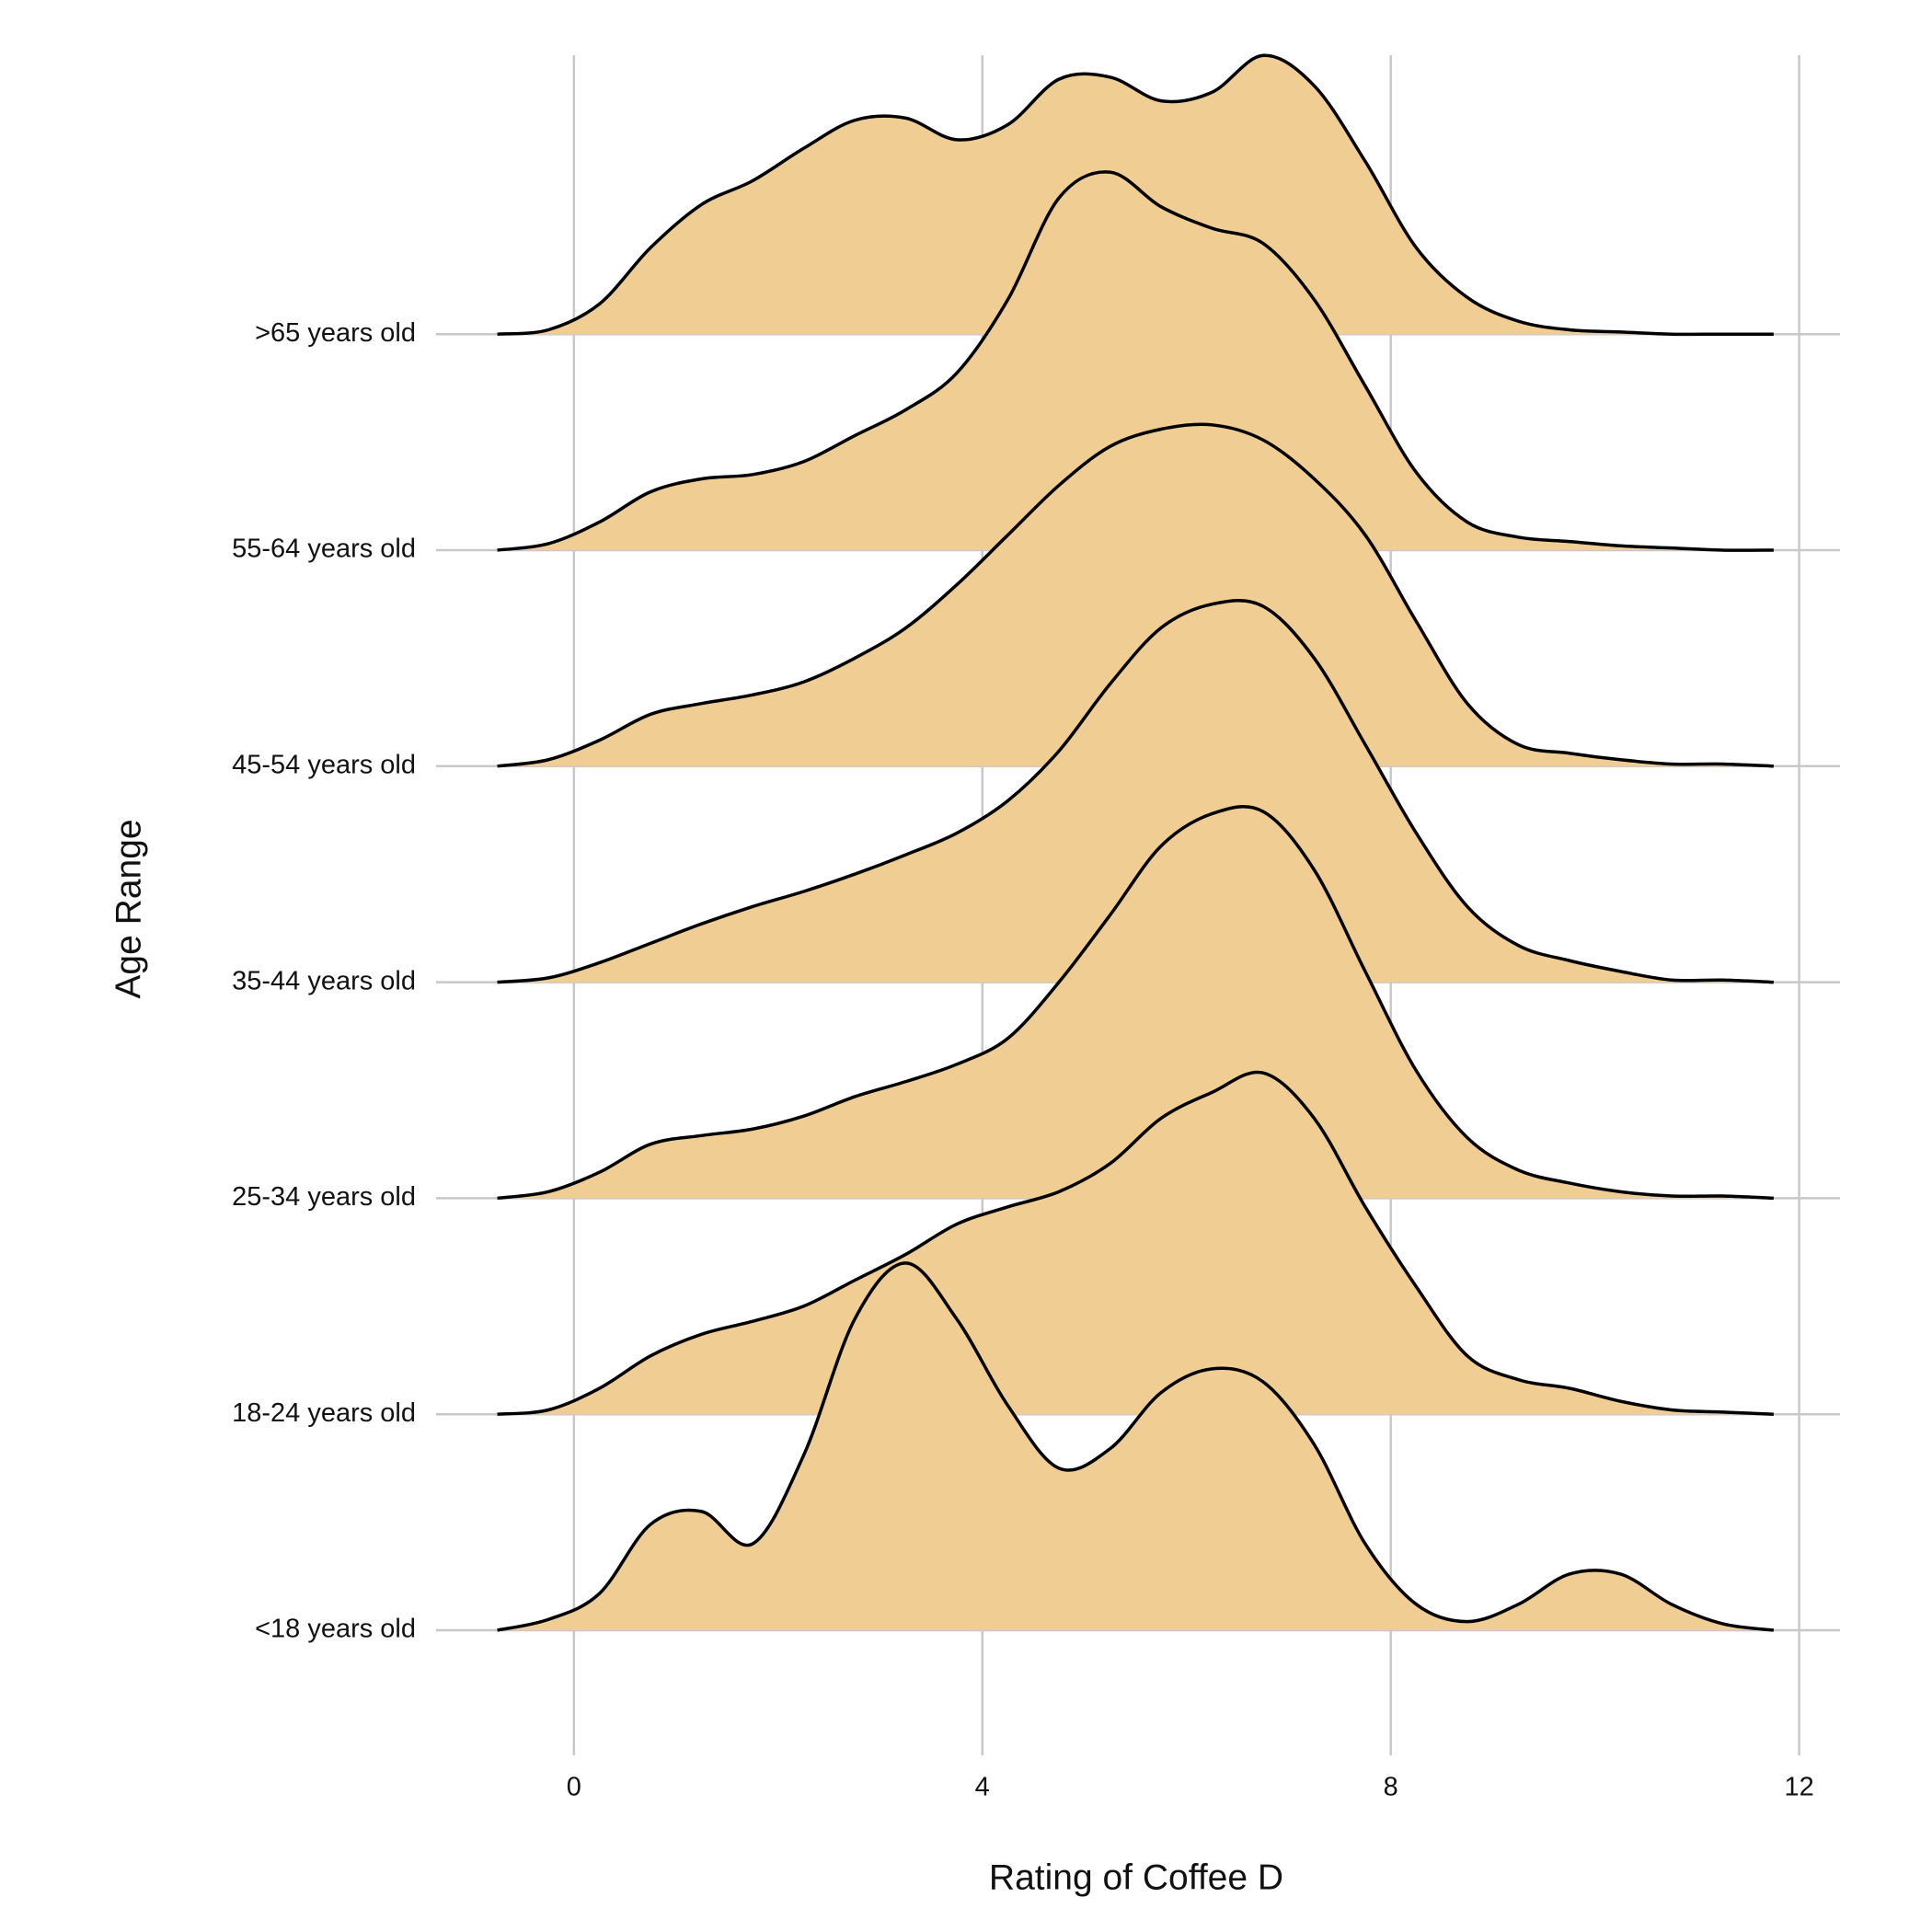 Image resolution: width=1932 pixels, height=1932 pixels. I want to click on y-tick-label: >65 years old, so click(335, 333).